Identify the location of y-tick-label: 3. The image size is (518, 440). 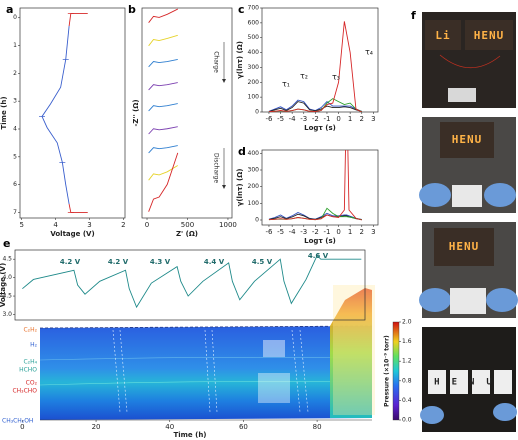
(15, 101).